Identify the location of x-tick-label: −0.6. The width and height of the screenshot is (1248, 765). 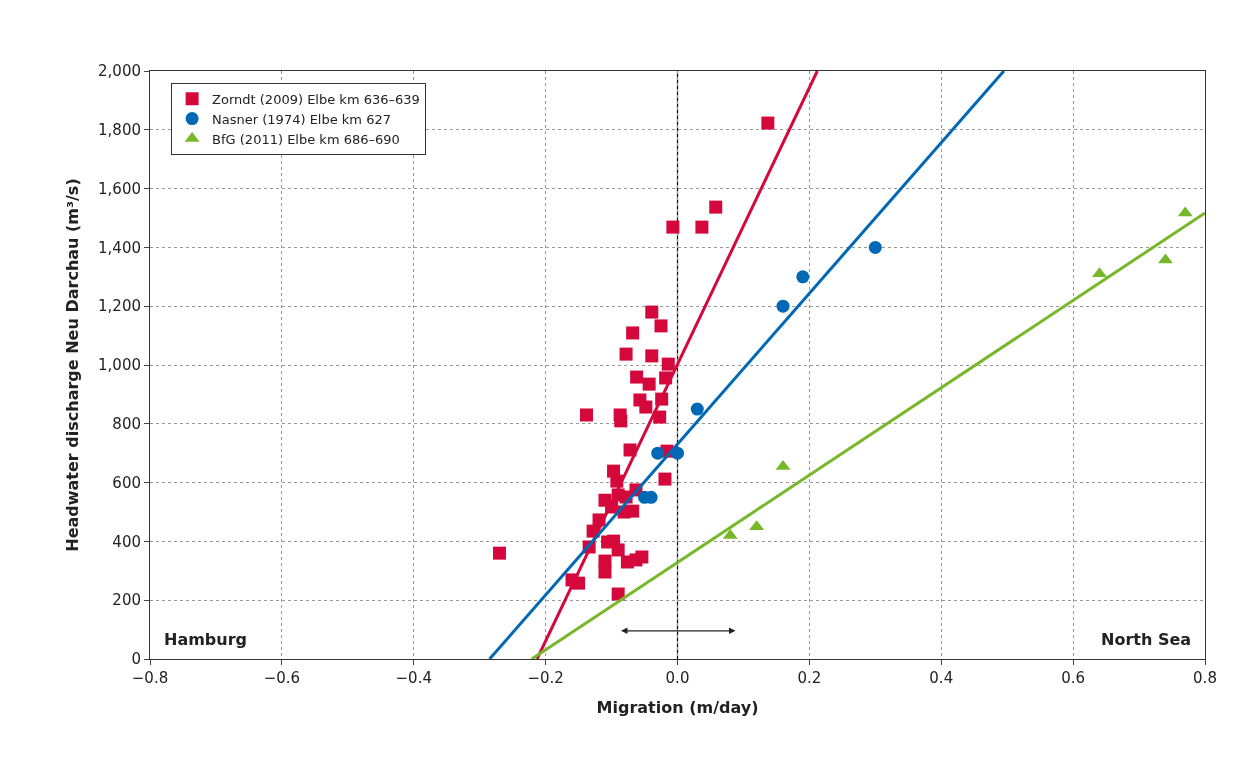
(282, 678).